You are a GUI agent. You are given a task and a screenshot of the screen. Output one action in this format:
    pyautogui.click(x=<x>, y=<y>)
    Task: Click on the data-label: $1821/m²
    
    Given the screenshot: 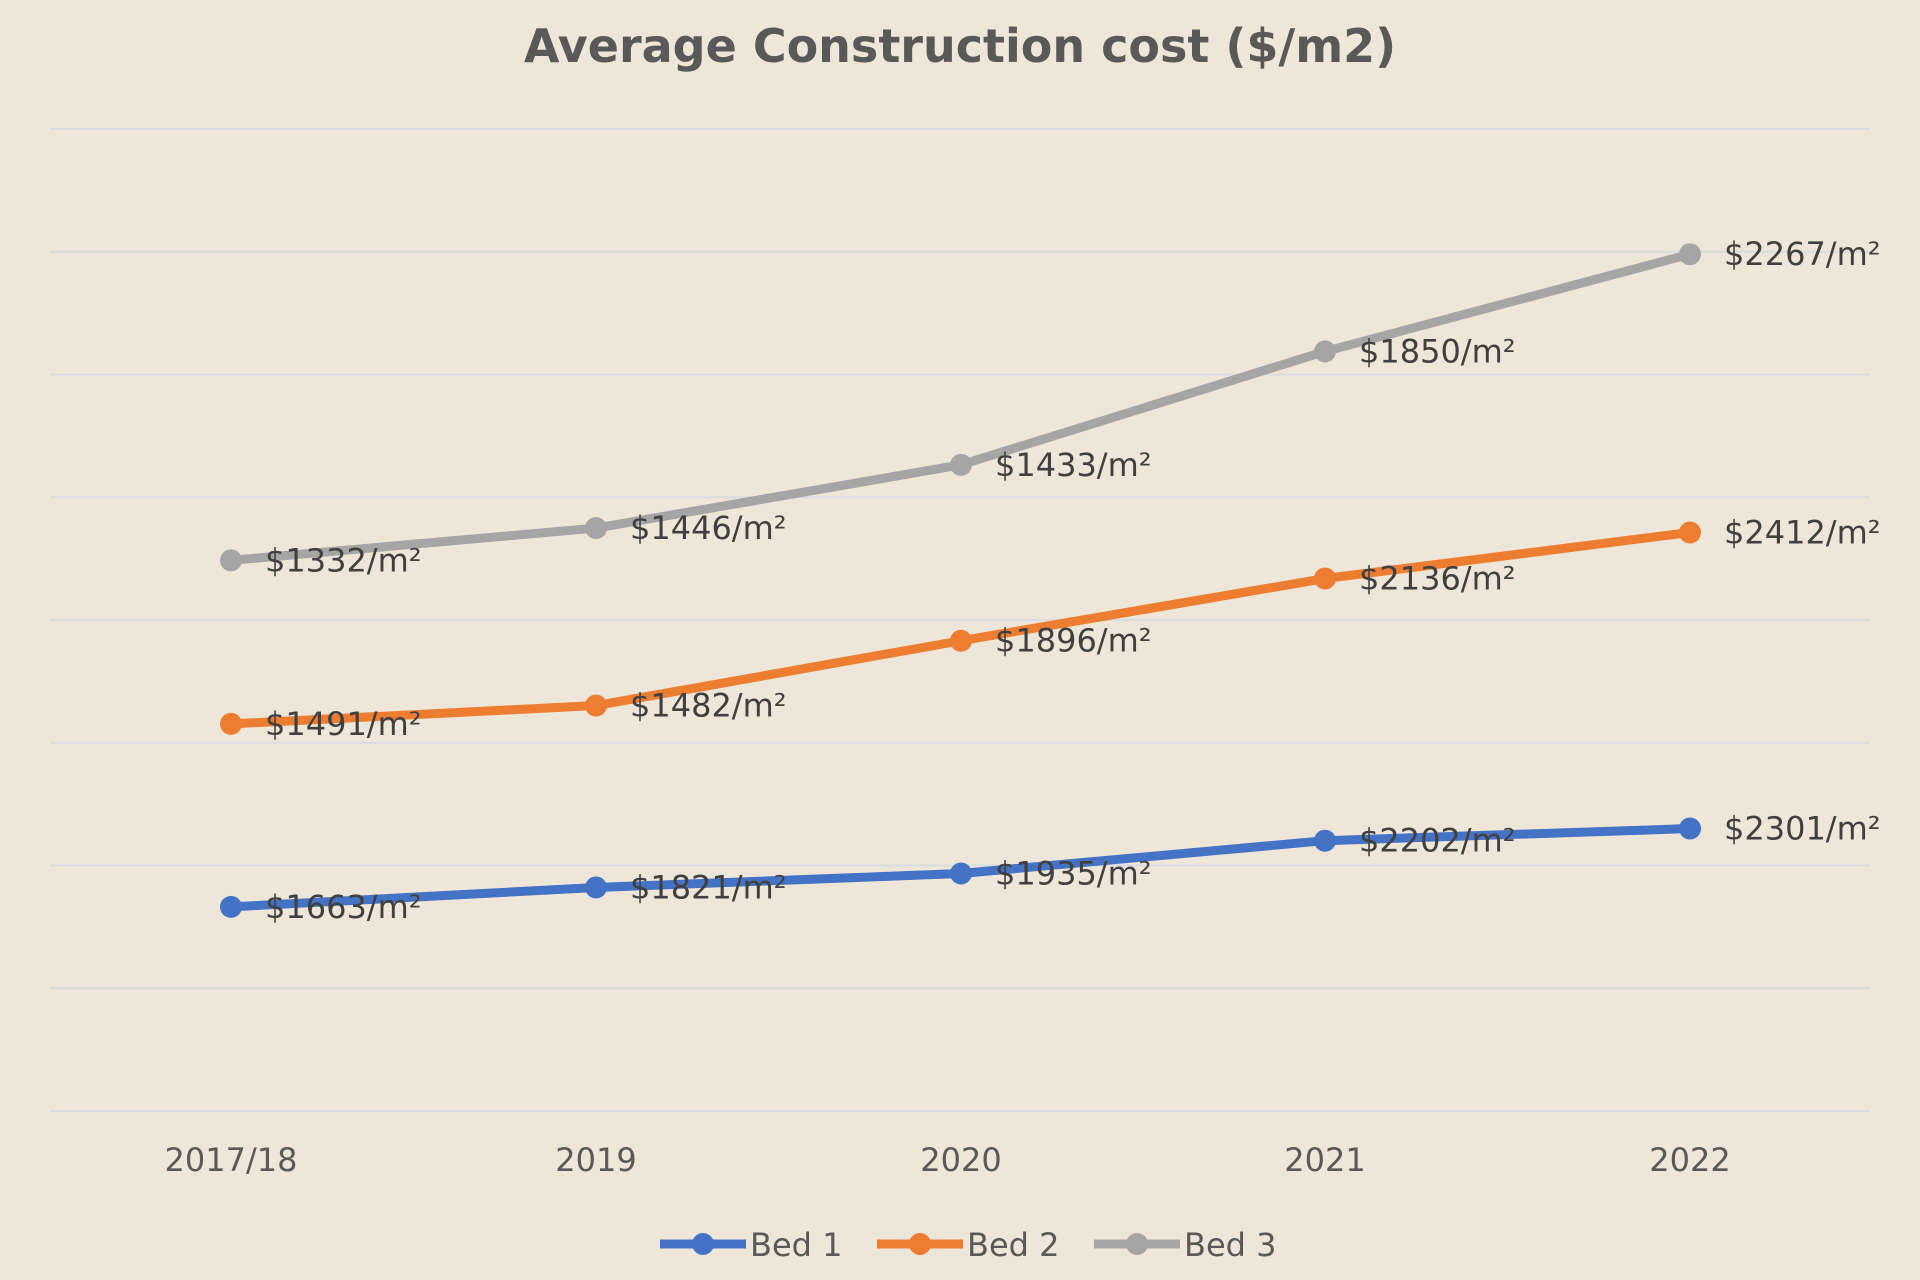 What is the action you would take?
    pyautogui.click(x=708, y=887)
    